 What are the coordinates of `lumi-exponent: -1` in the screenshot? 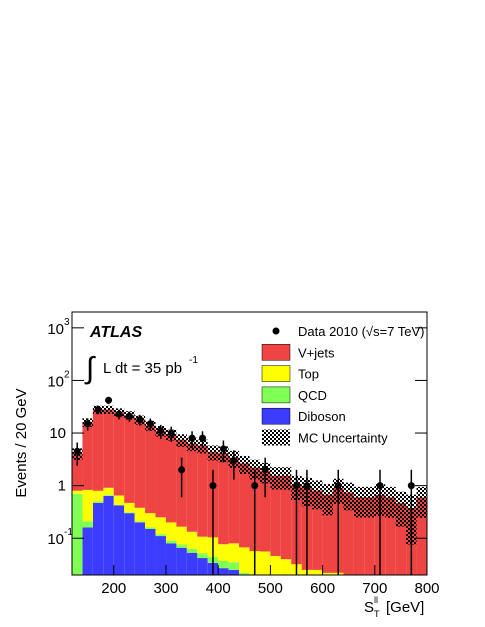 It's located at (193, 360).